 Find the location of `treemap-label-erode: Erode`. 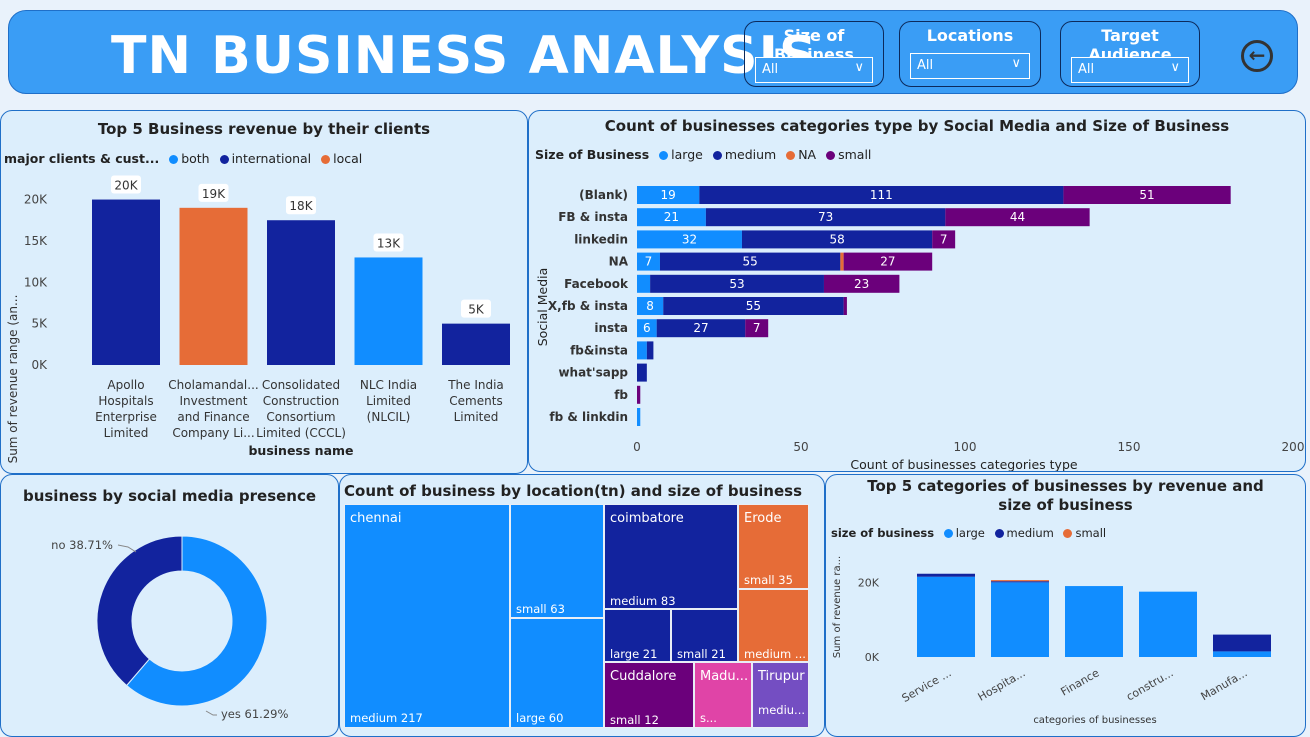

treemap-label-erode: Erode is located at coordinates (763, 518).